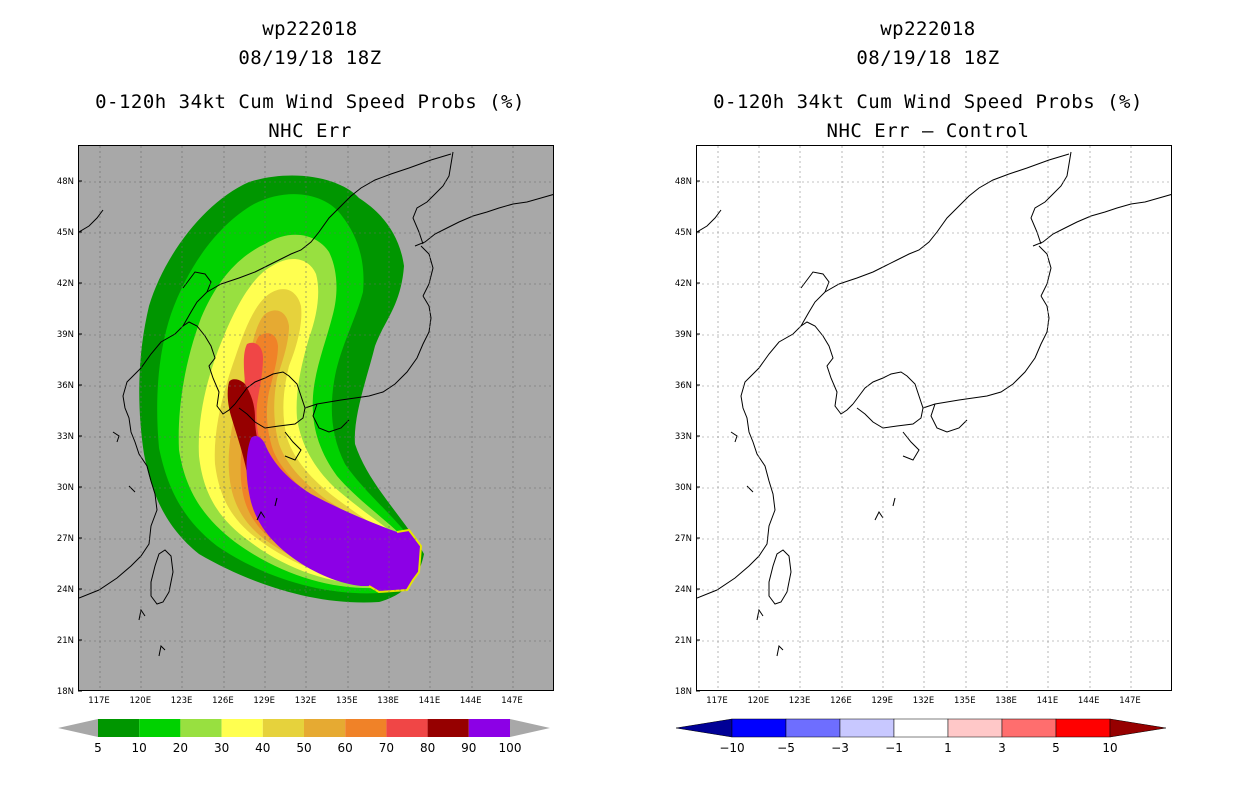  What do you see at coordinates (786, 748) in the screenshot?
I see `colorbar-label: −5` at bounding box center [786, 748].